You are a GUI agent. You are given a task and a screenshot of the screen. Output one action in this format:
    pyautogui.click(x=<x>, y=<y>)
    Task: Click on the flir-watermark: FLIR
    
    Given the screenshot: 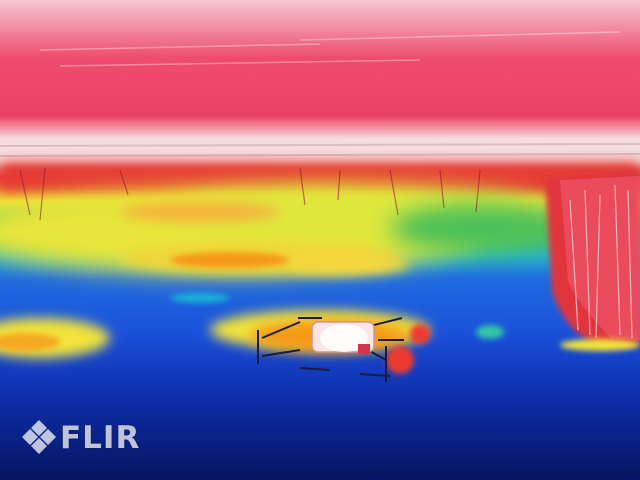 What is the action you would take?
    pyautogui.click(x=81, y=438)
    